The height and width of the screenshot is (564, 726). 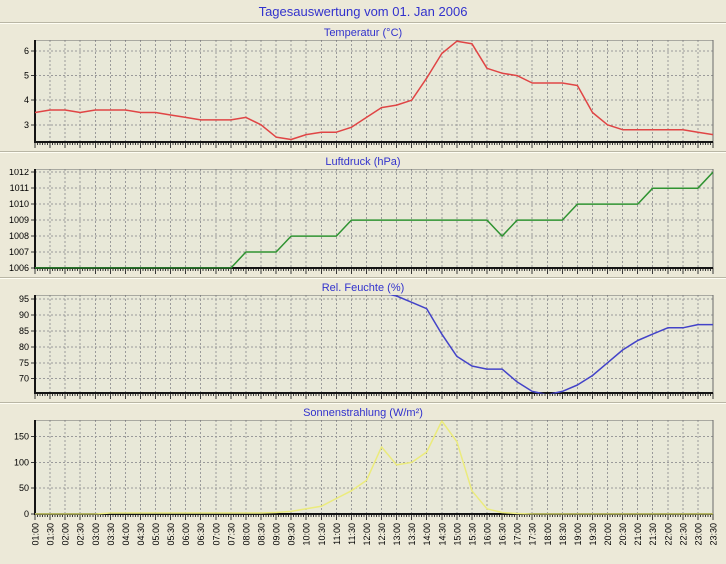 What do you see at coordinates (81, 534) in the screenshot?
I see `svg-text: 02:30` at bounding box center [81, 534].